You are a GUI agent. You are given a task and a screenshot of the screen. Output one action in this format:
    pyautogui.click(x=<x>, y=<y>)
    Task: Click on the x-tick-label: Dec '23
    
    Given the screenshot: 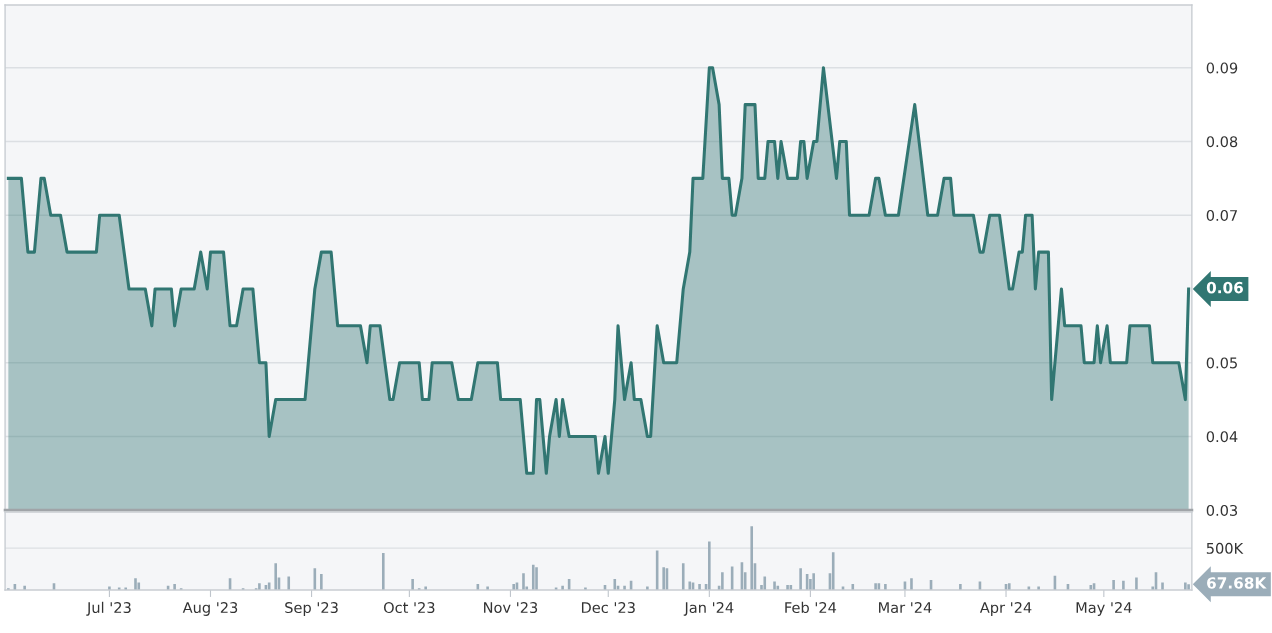 What is the action you would take?
    pyautogui.click(x=608, y=608)
    